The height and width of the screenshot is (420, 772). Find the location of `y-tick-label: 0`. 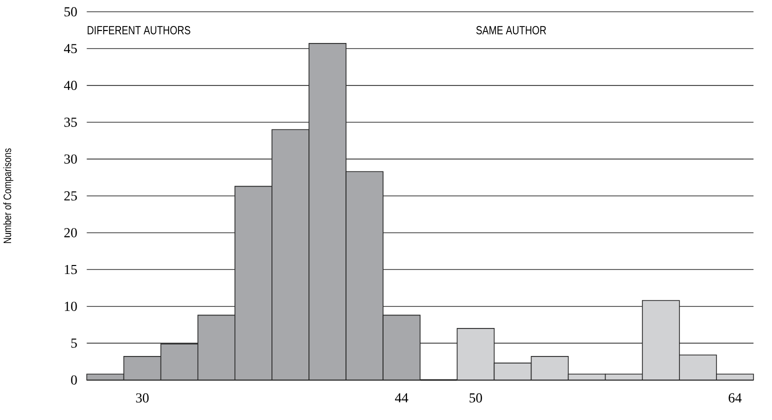

y-tick-label: 0 is located at coordinates (74, 380).